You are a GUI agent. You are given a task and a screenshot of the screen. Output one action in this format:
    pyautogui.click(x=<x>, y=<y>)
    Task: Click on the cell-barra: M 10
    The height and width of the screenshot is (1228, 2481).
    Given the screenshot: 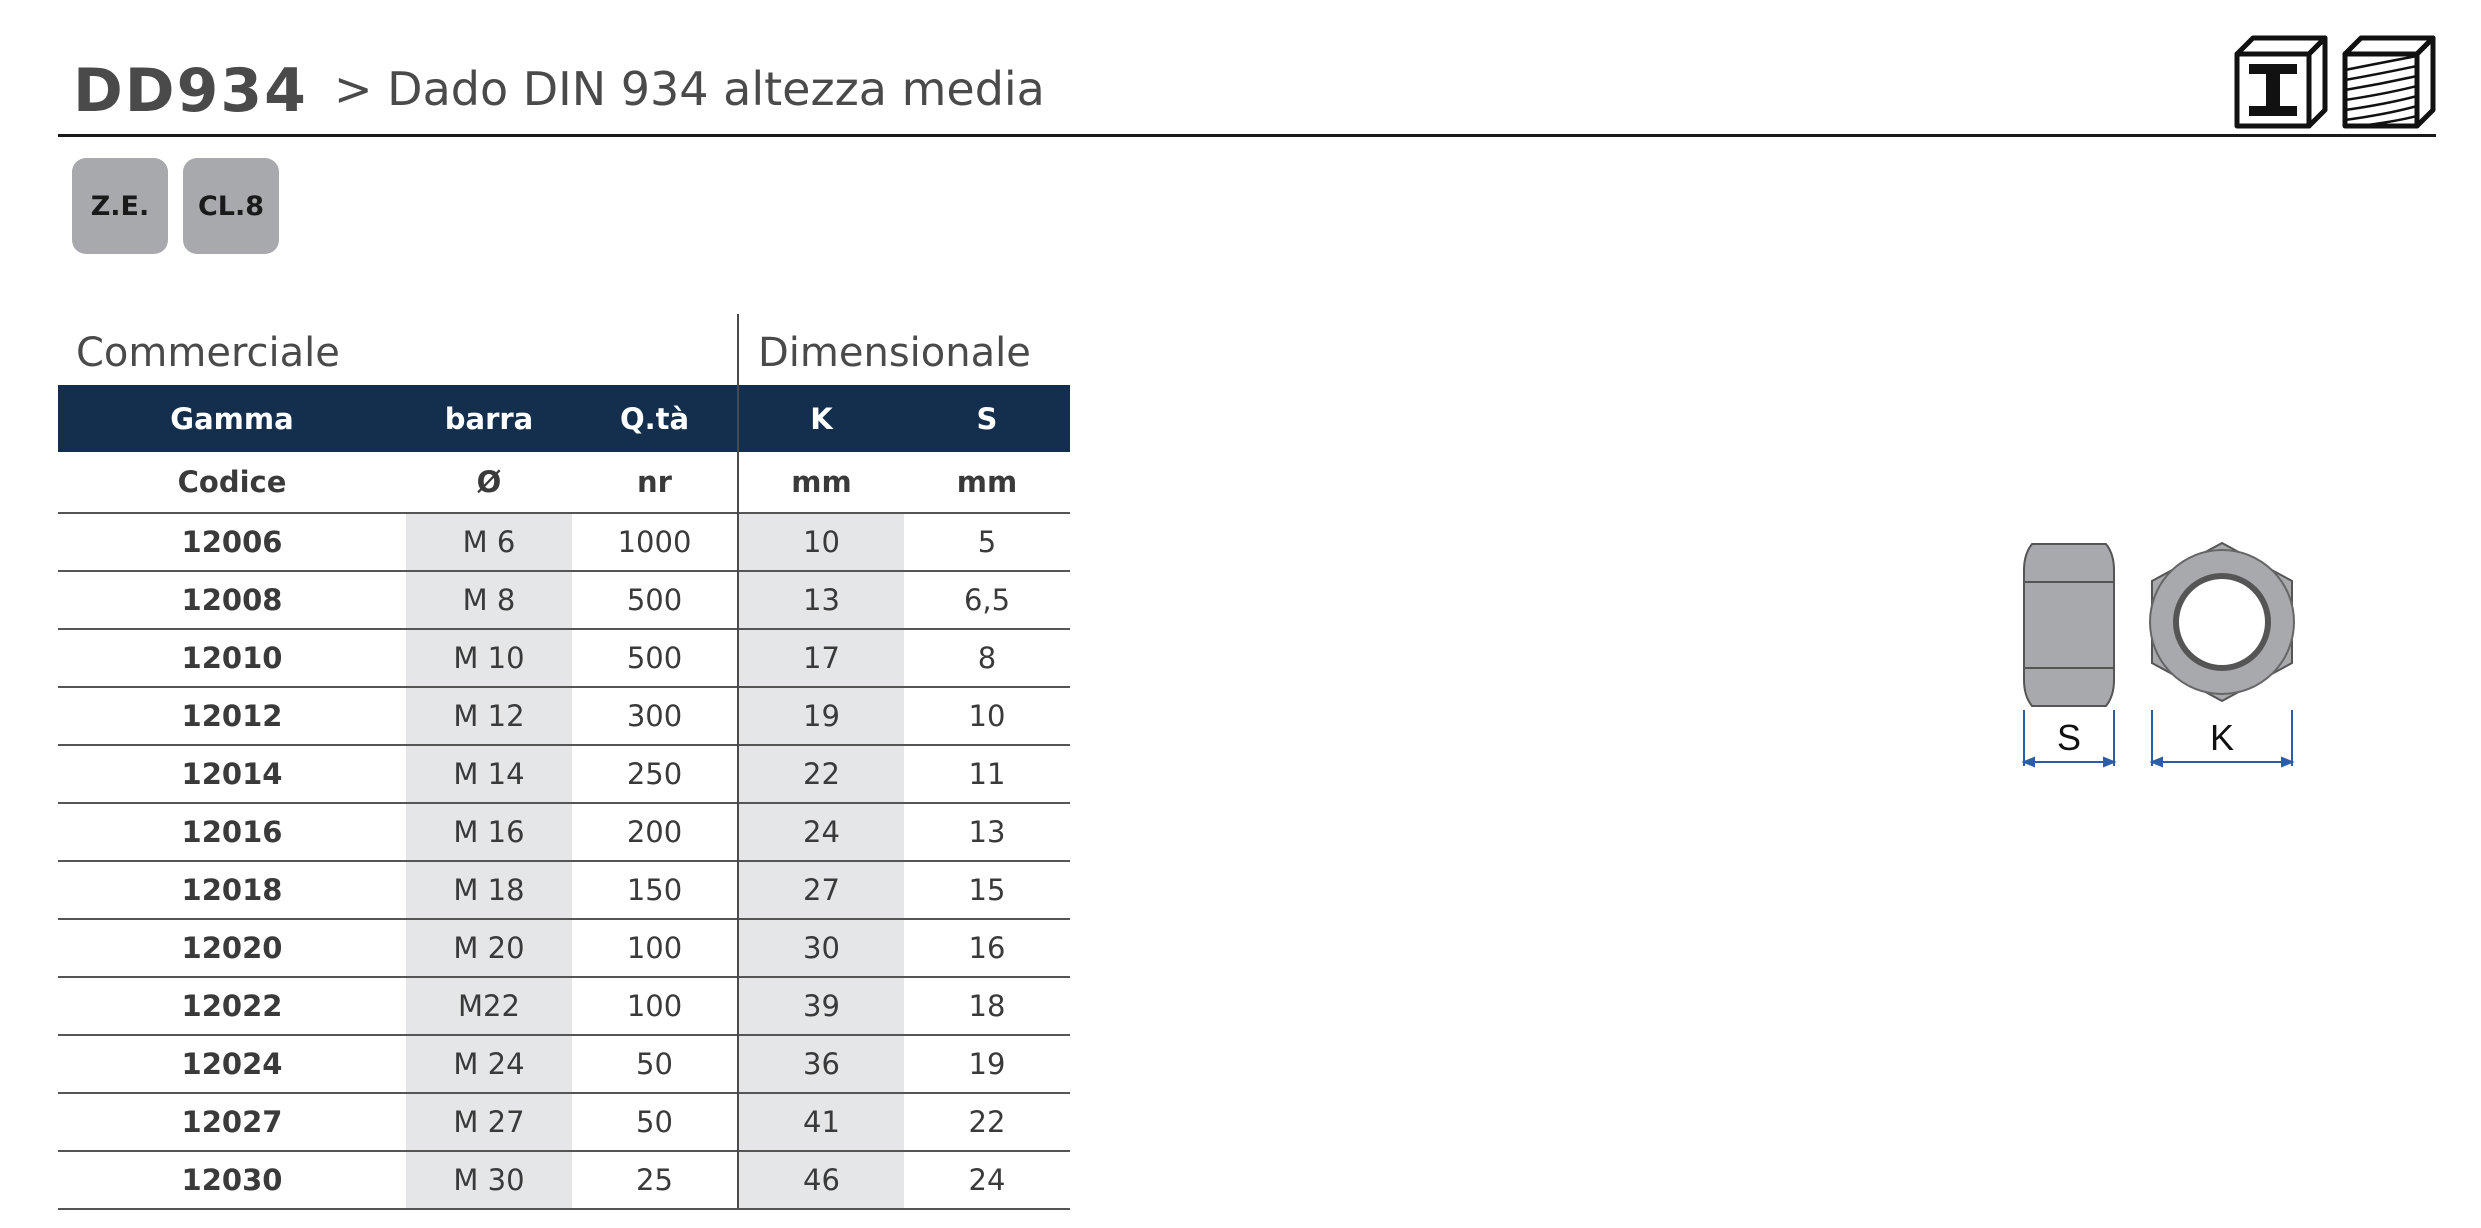 What is the action you would take?
    pyautogui.click(x=489, y=658)
    